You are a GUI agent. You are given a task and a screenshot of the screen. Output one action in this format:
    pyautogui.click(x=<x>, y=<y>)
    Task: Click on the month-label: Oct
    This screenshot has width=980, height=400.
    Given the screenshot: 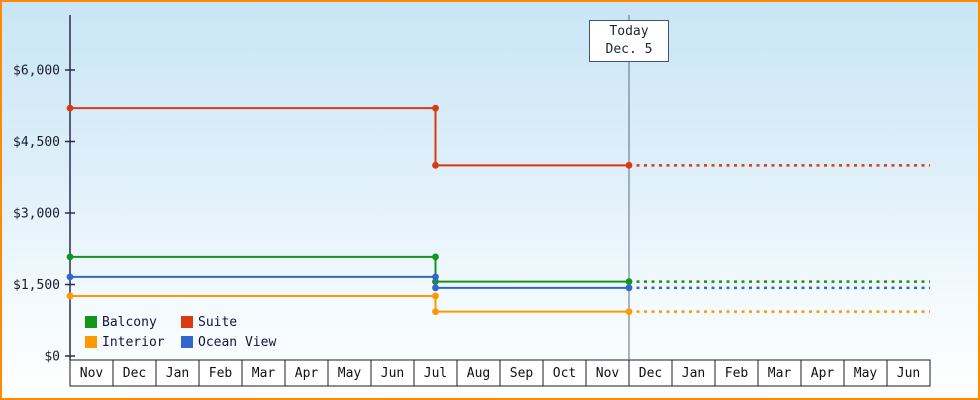 What is the action you would take?
    pyautogui.click(x=564, y=373)
    